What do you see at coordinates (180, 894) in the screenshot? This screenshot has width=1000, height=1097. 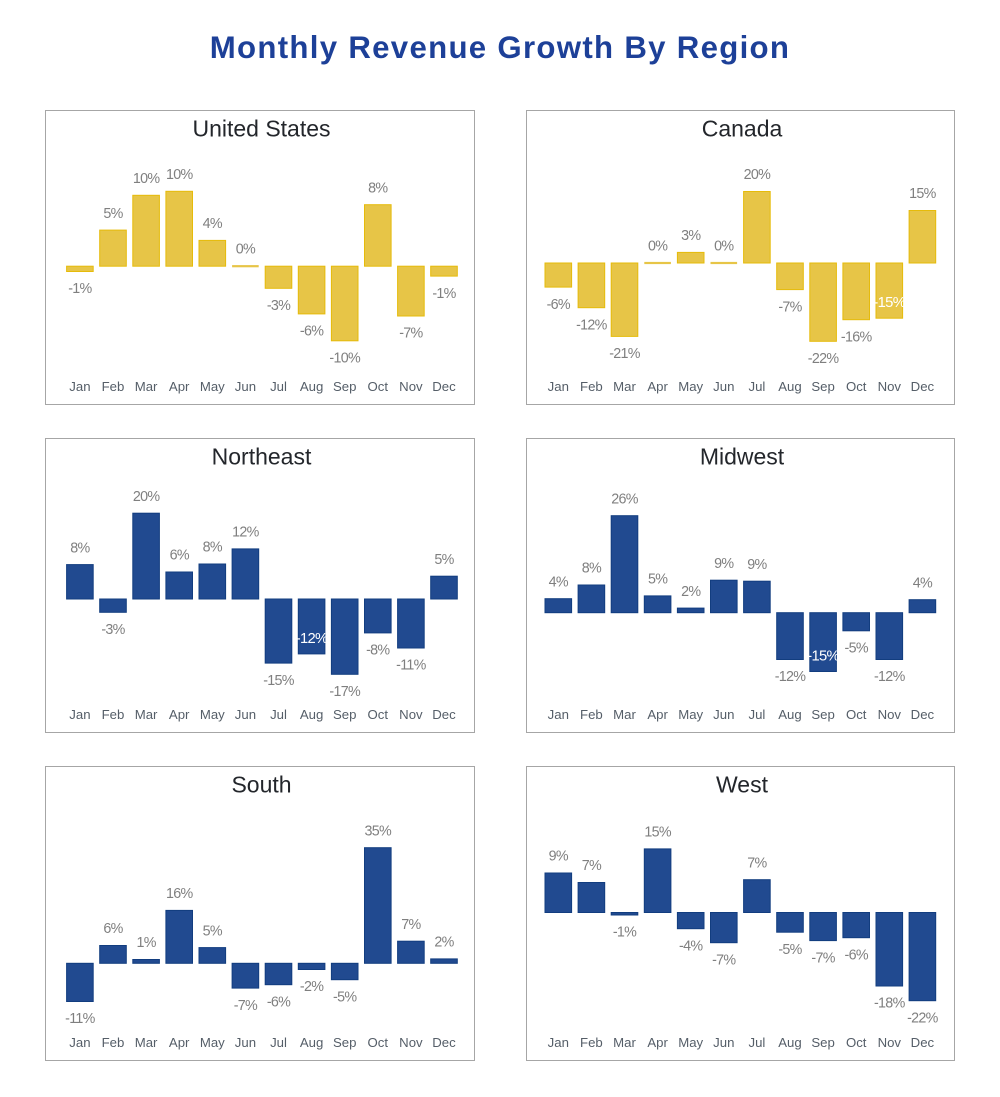 I see `svg-text: 16%` at bounding box center [180, 894].